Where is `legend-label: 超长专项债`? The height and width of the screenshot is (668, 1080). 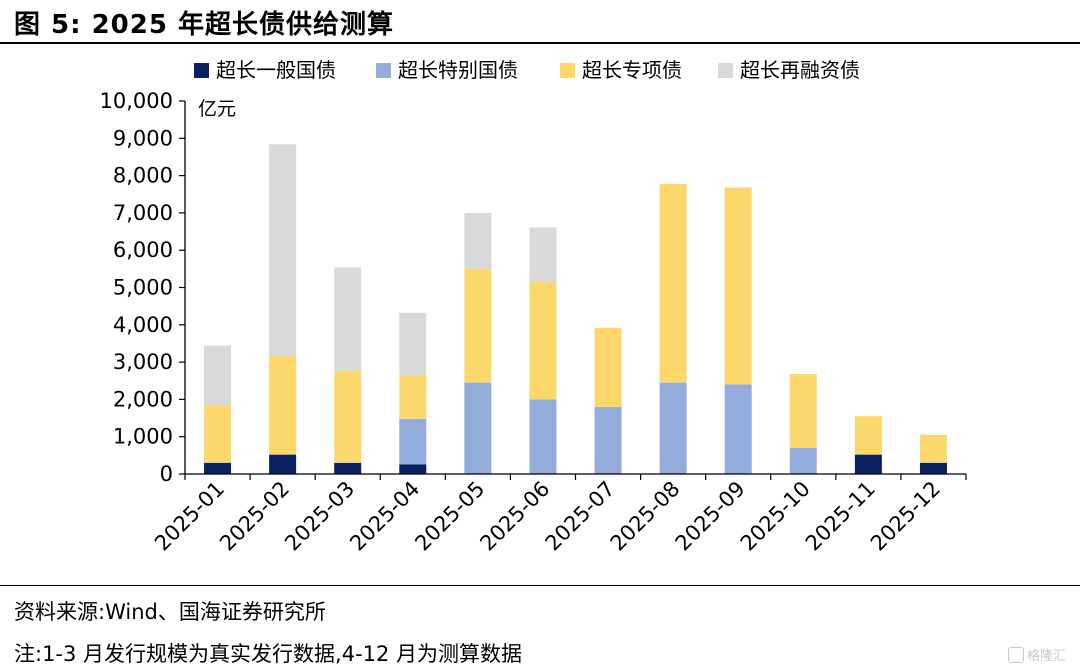
legend-label: 超长专项债 is located at coordinates (632, 70).